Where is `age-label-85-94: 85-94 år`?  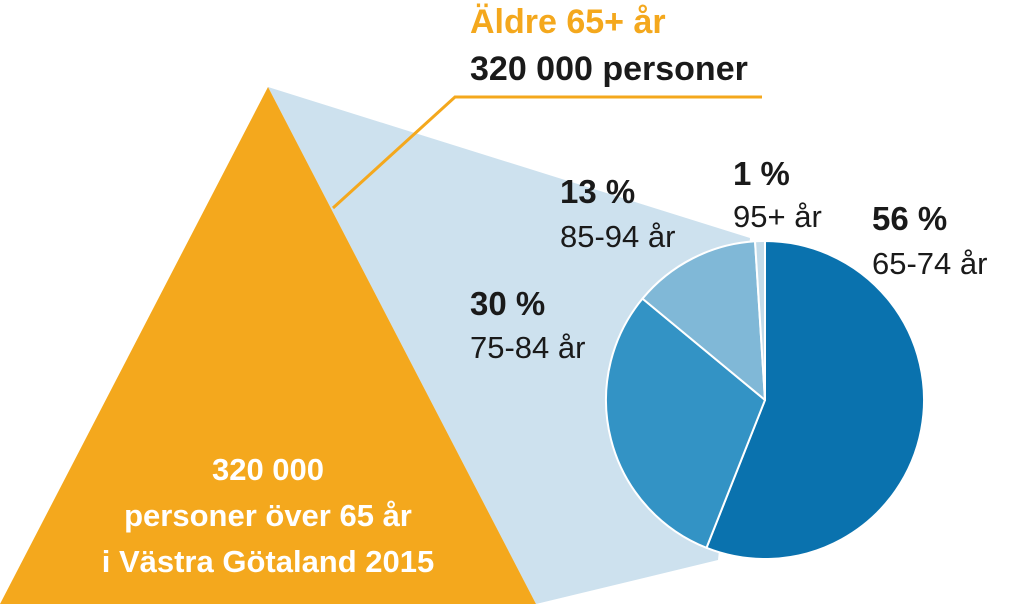
age-label-85-94: 85-94 år is located at coordinates (617, 236).